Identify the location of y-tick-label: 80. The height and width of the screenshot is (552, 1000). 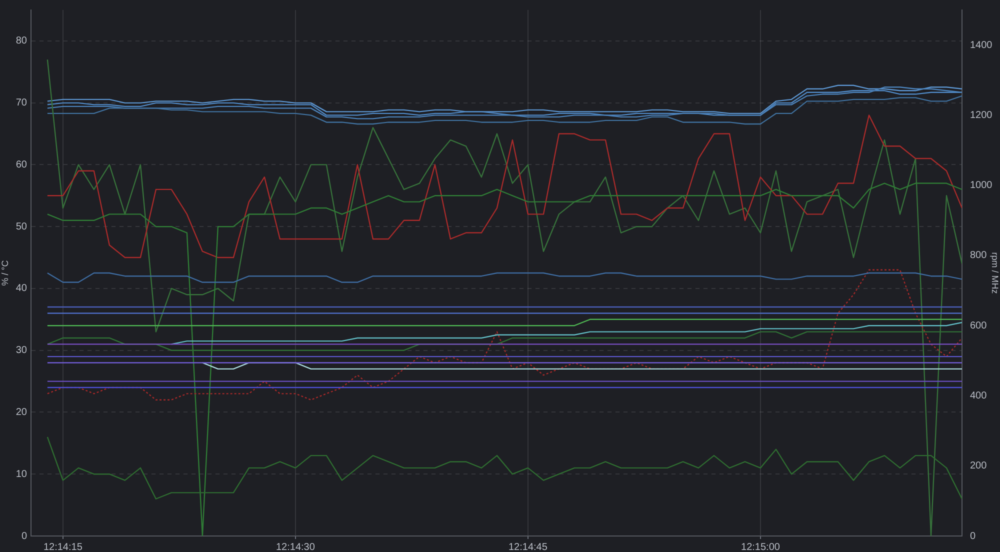
(22, 41).